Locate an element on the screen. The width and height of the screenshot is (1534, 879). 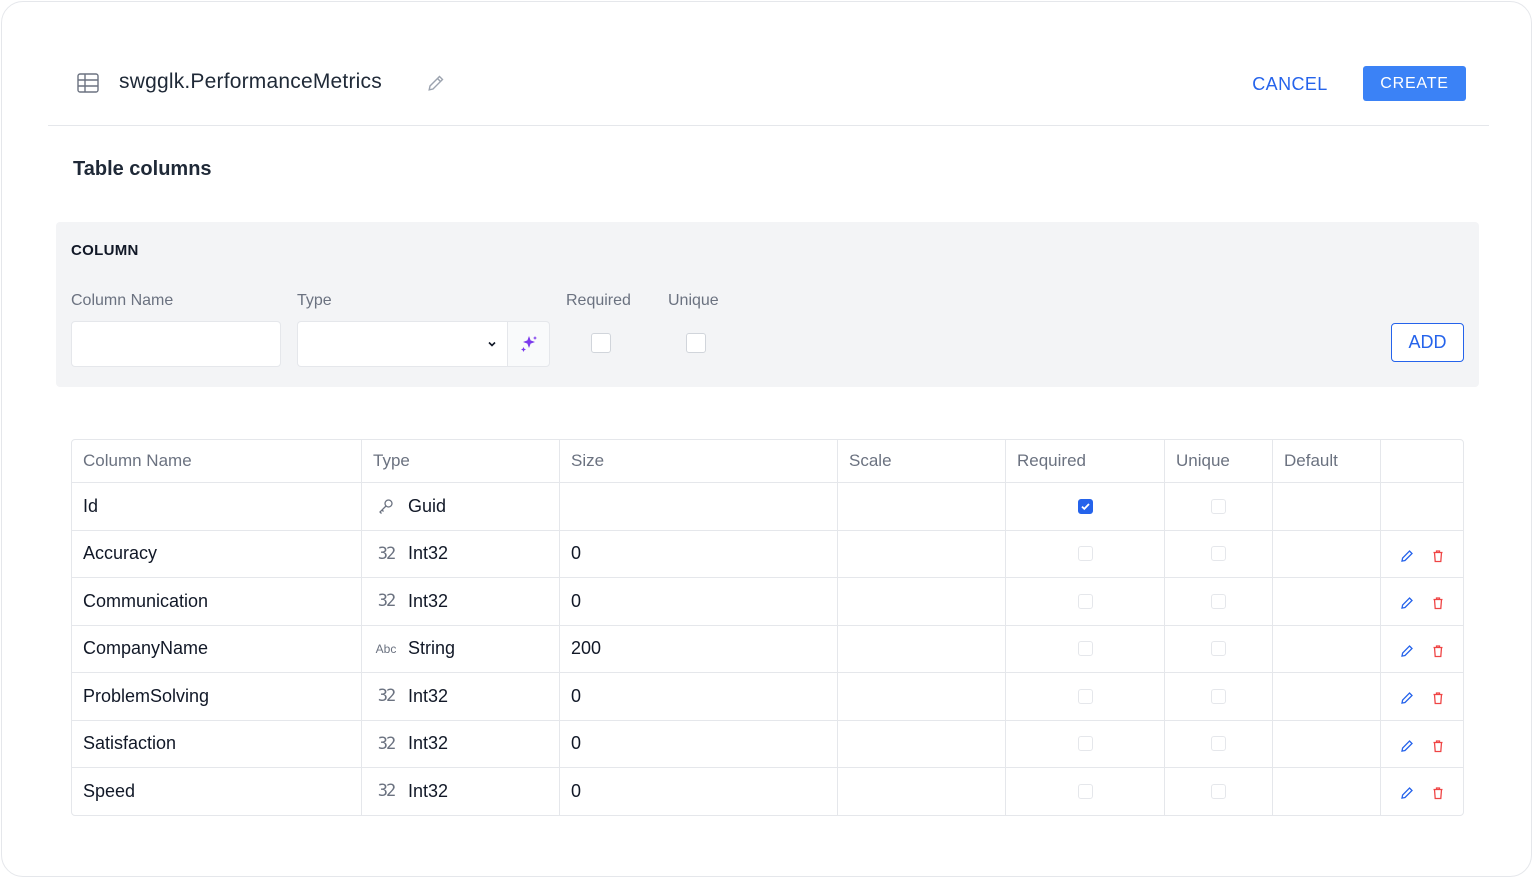
cell-column-name: Communication is located at coordinates (216, 601).